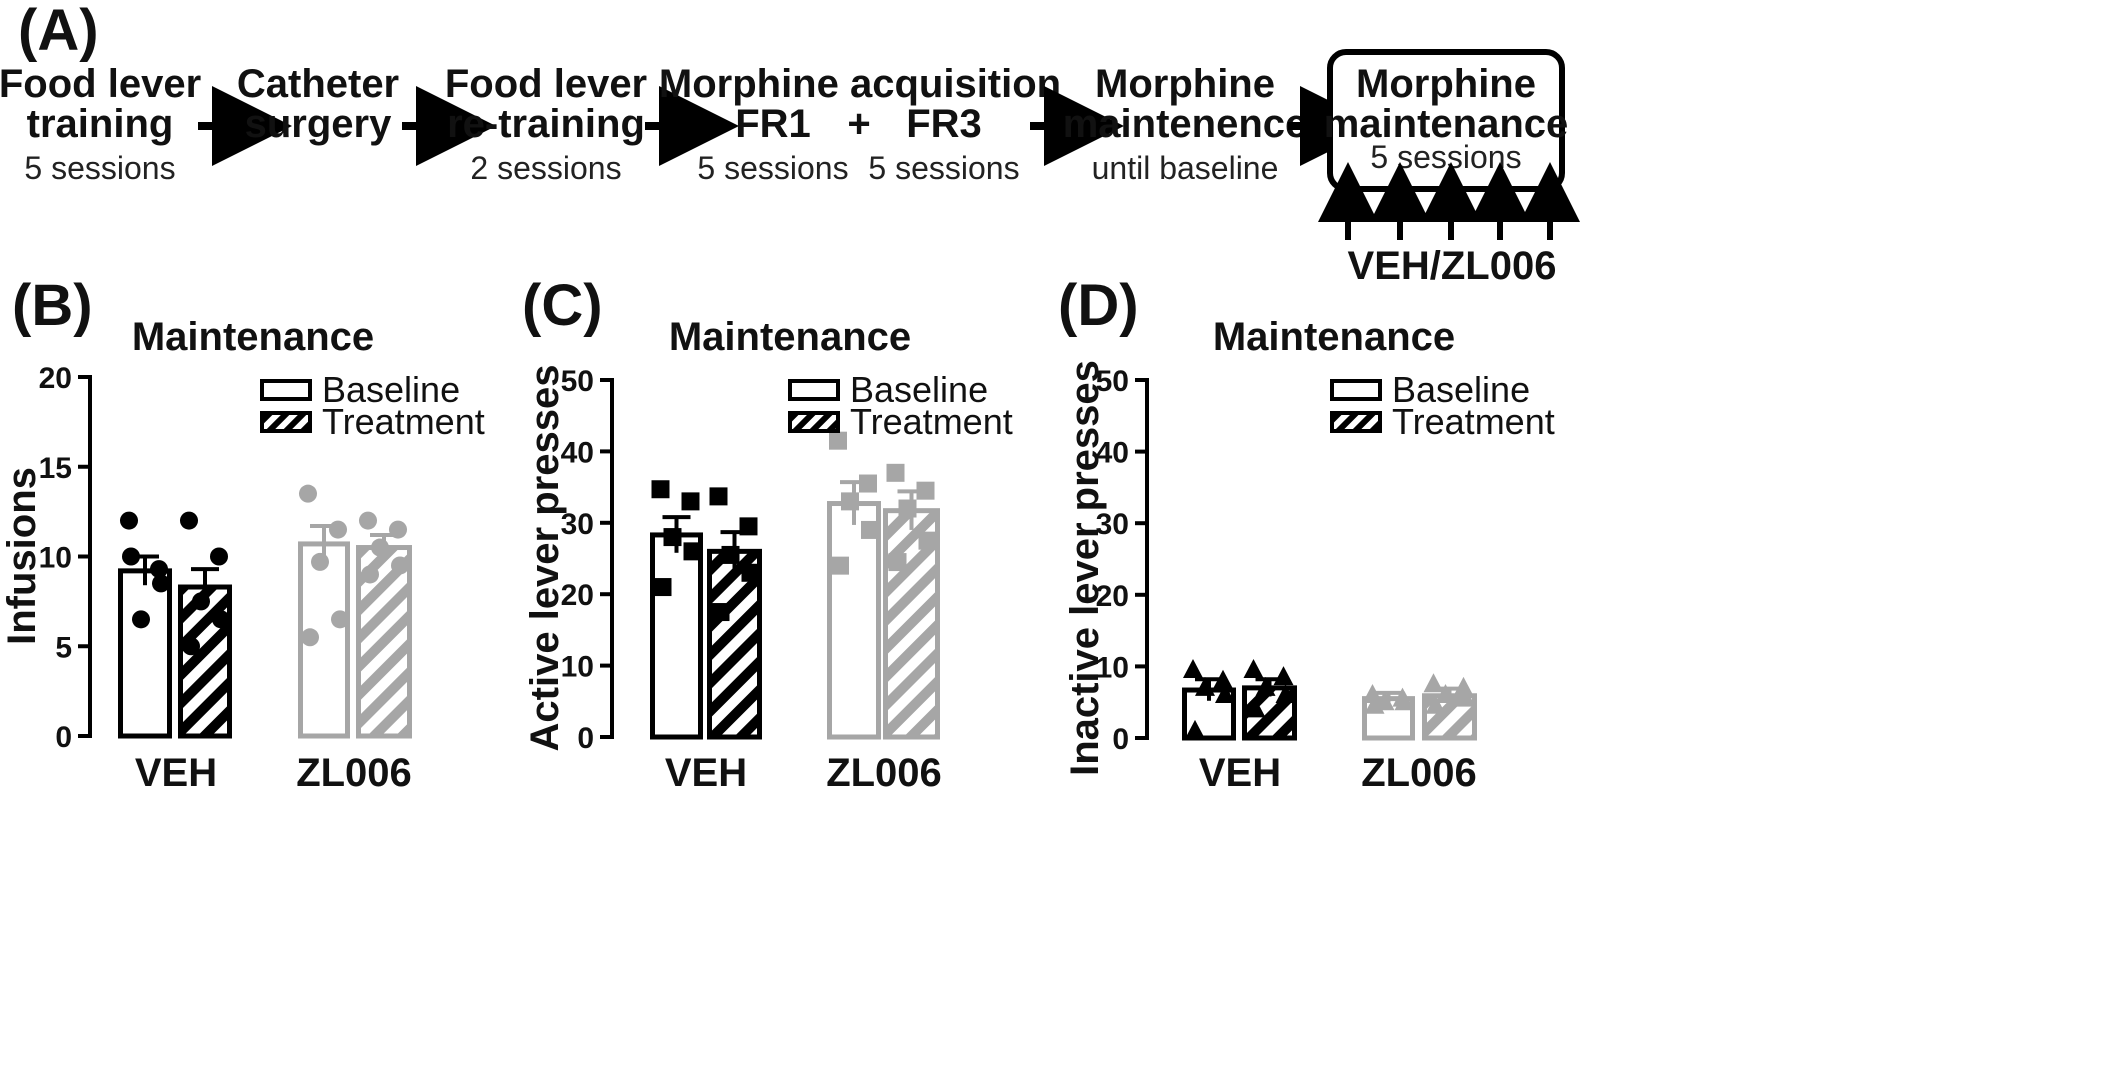  What do you see at coordinates (1446, 124) in the screenshot?
I see `step-6-title-line2: maintenance` at bounding box center [1446, 124].